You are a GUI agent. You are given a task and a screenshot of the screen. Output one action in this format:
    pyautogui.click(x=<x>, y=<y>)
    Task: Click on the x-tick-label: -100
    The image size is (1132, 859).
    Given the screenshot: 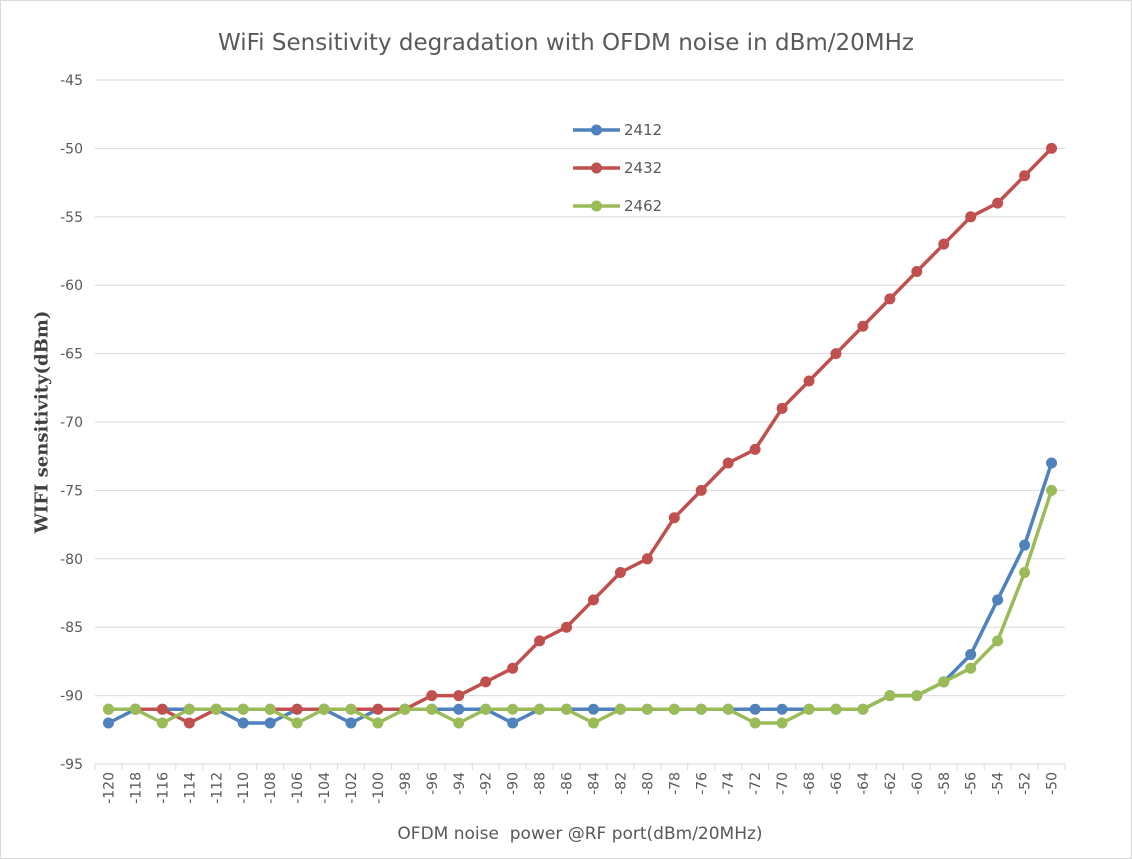 What is the action you would take?
    pyautogui.click(x=379, y=788)
    